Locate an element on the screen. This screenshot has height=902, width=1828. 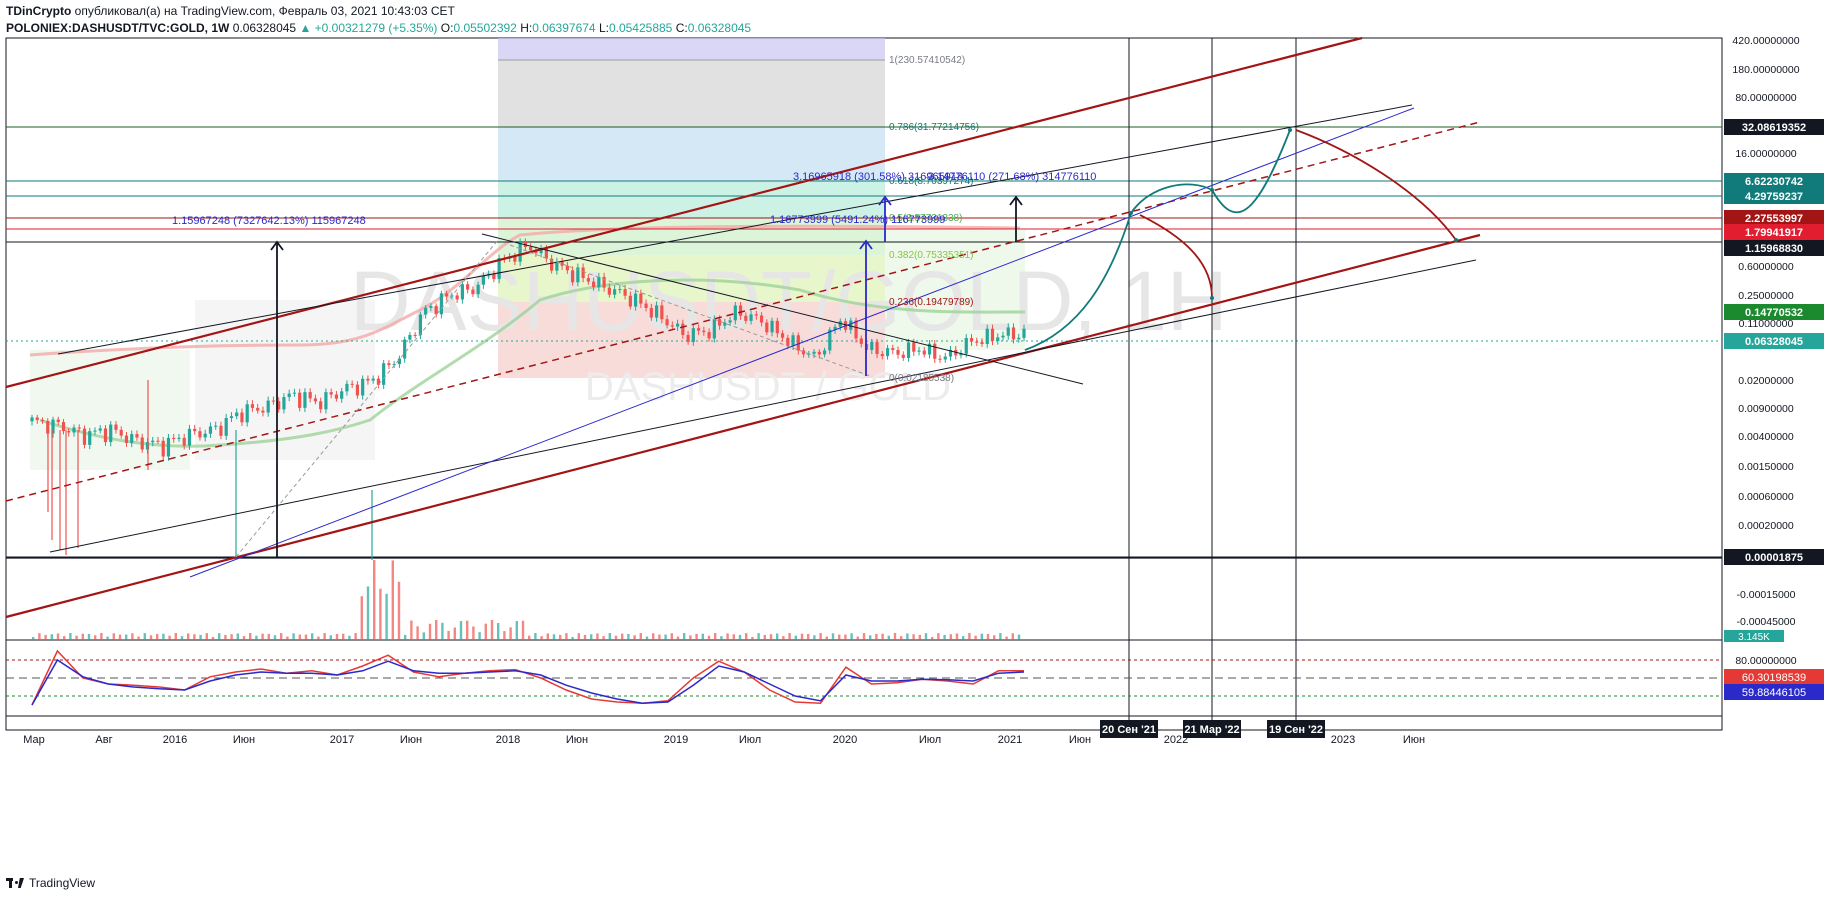
date-marker-label: 19 Сен '22 is located at coordinates (1296, 730).